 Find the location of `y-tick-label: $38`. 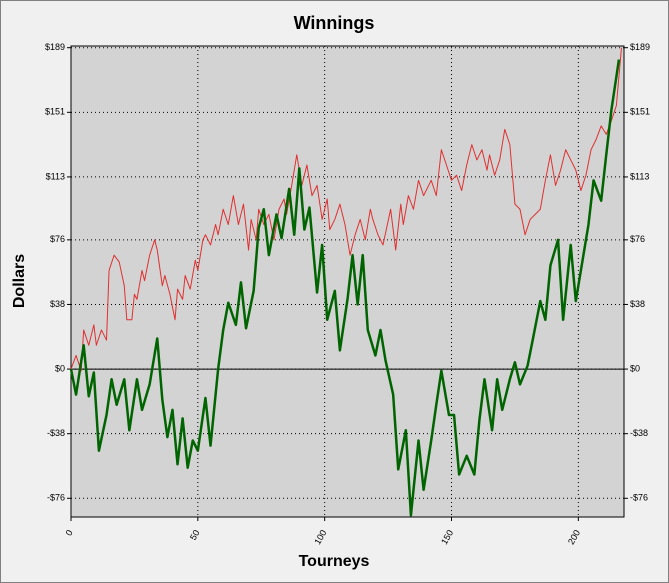

y-tick-label: $38 is located at coordinates (57, 304).